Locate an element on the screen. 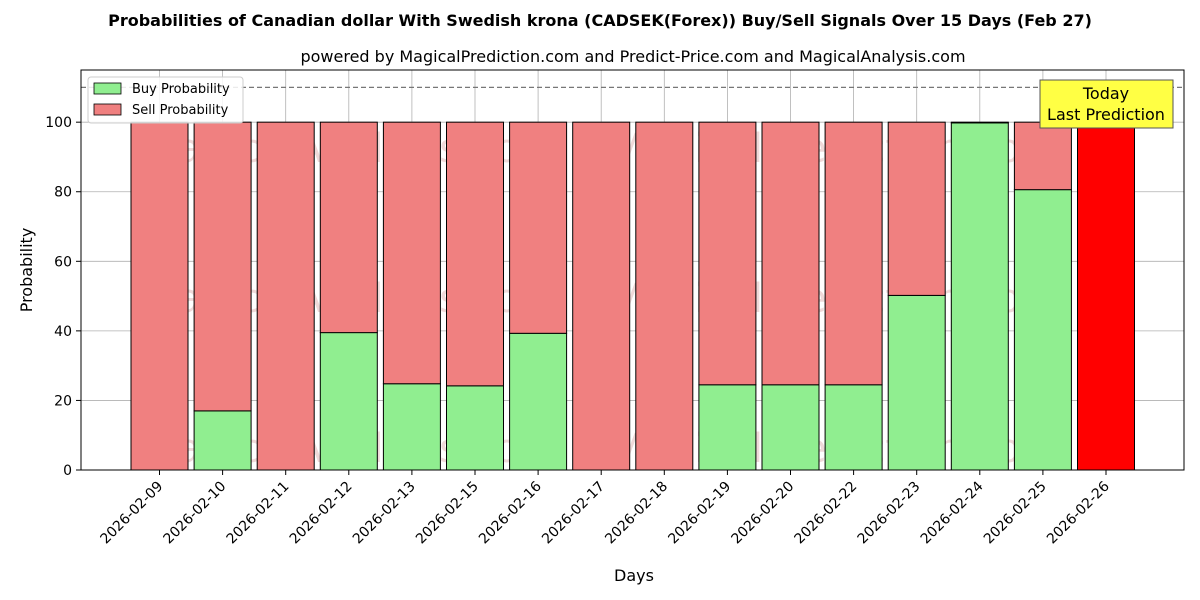  legend-label-buy: Buy Probability is located at coordinates (181, 89).